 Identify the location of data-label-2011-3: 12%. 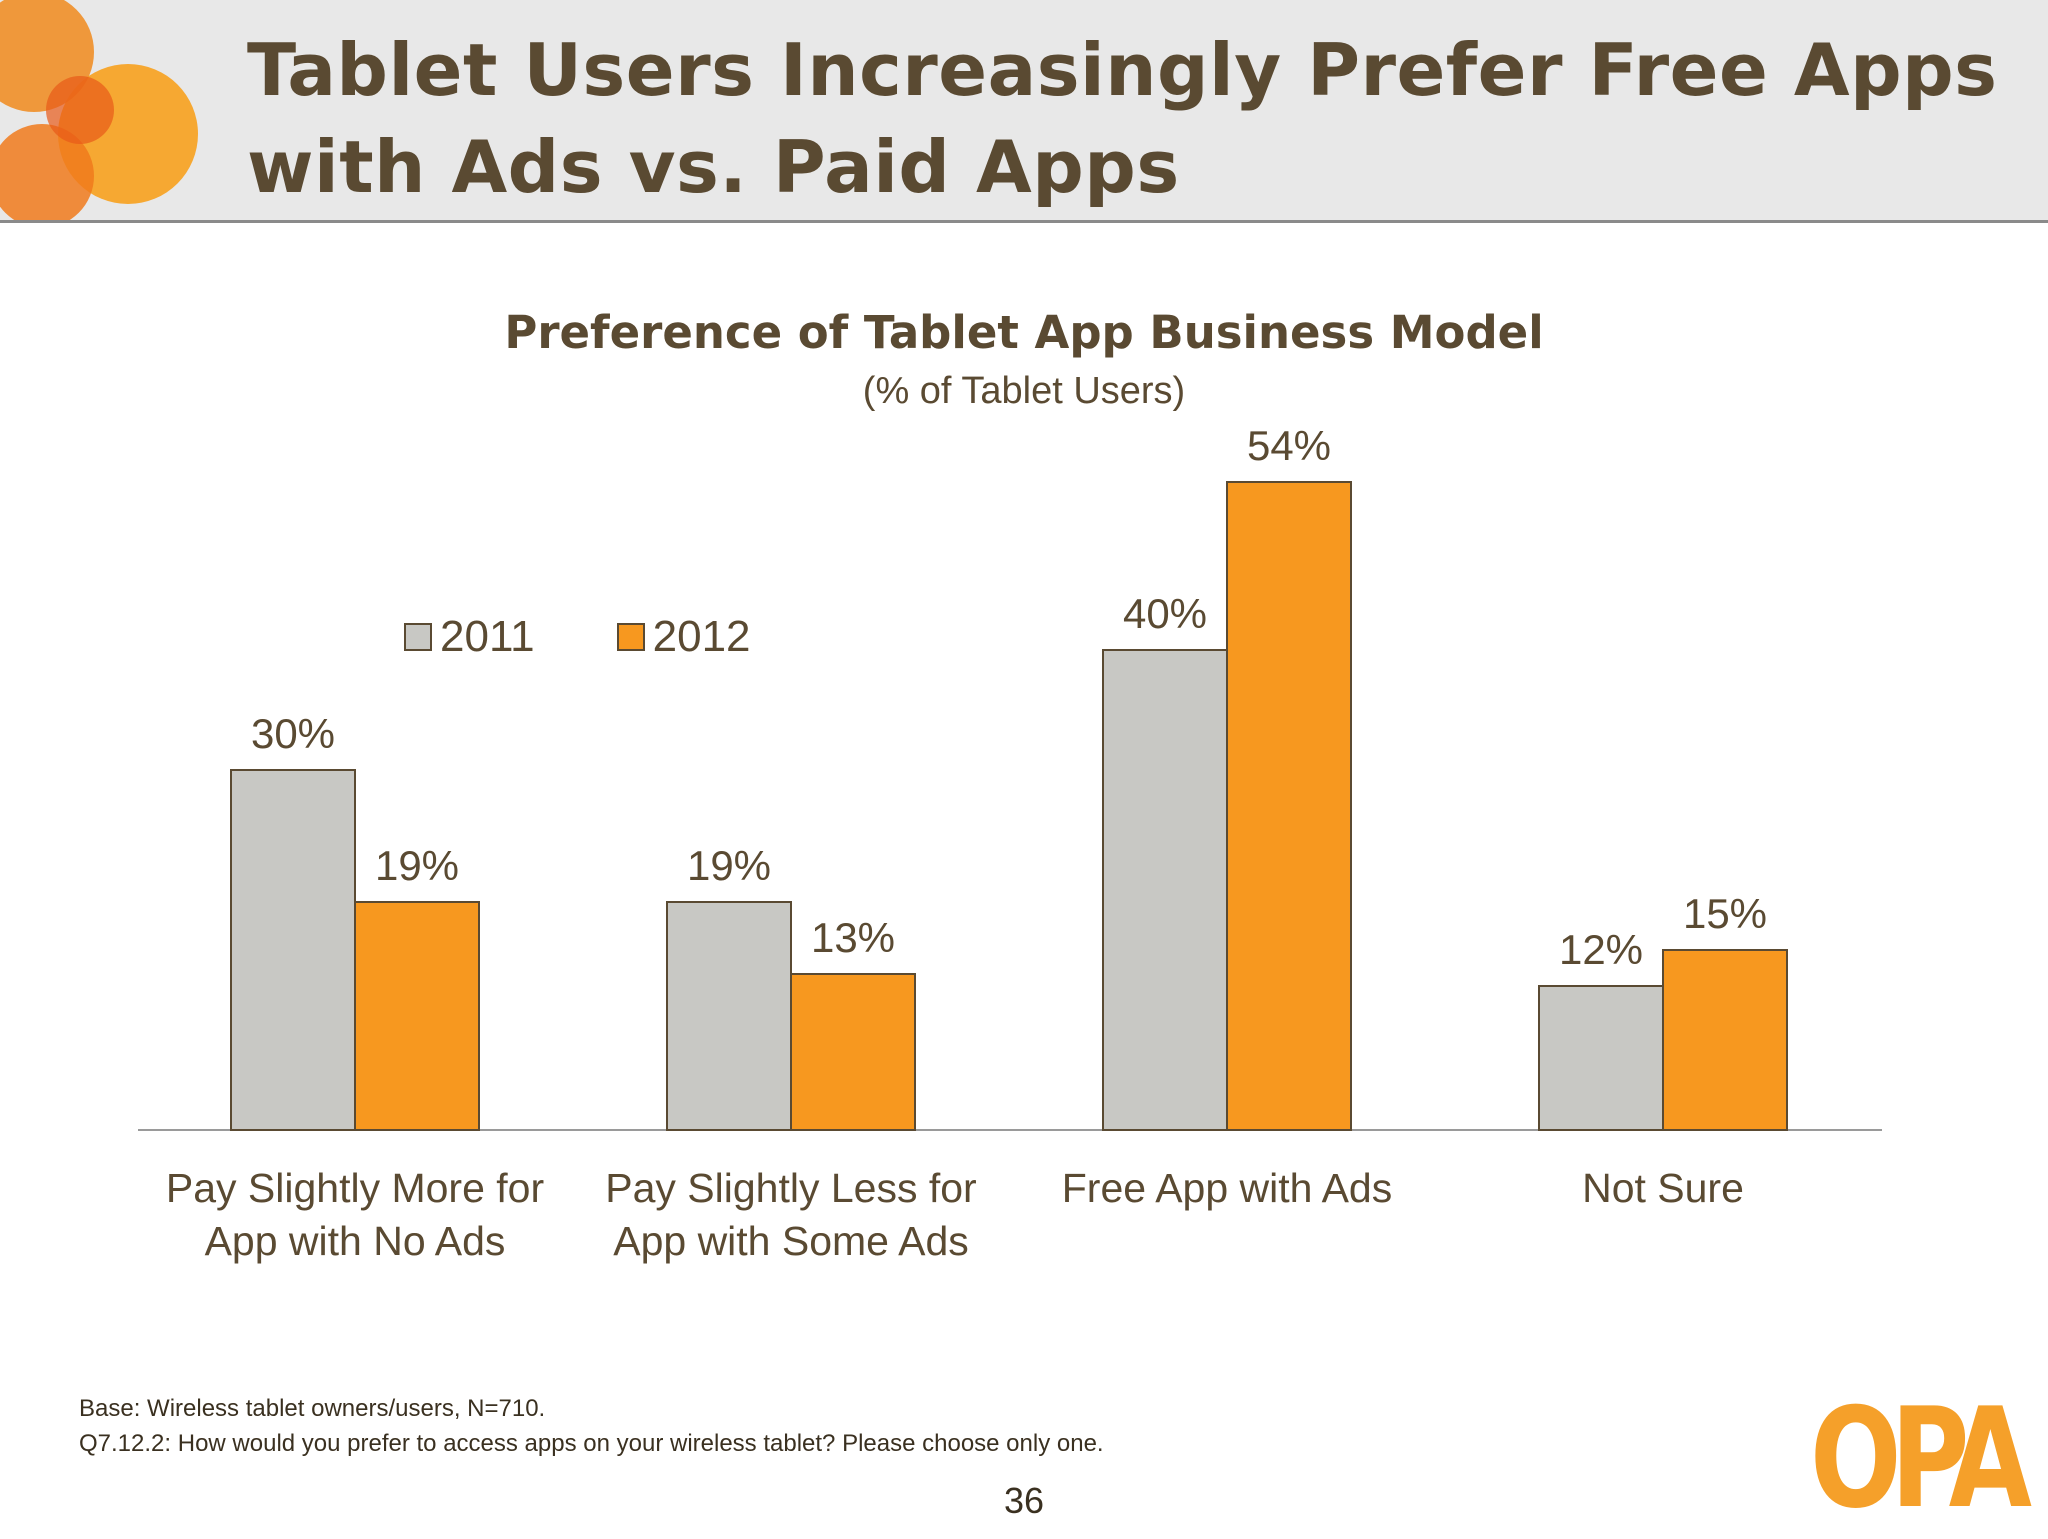
(1601, 949).